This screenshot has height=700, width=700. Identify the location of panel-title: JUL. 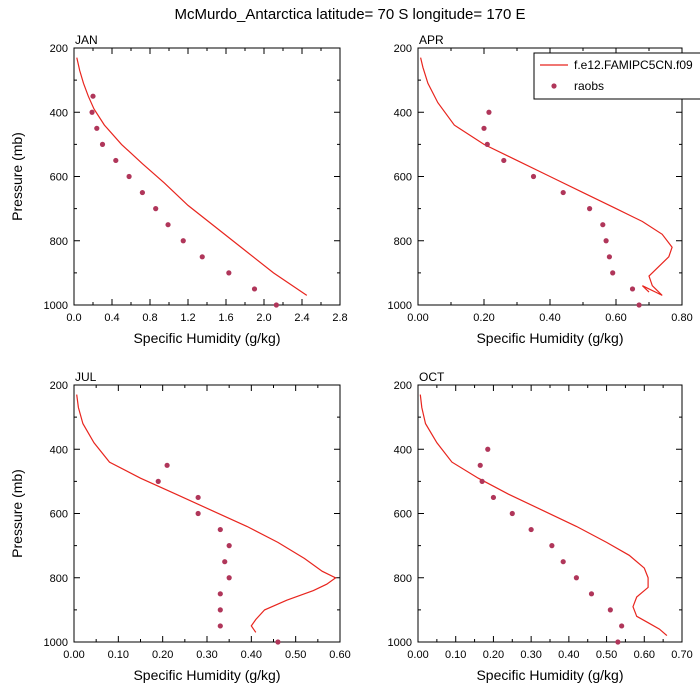
(86, 377).